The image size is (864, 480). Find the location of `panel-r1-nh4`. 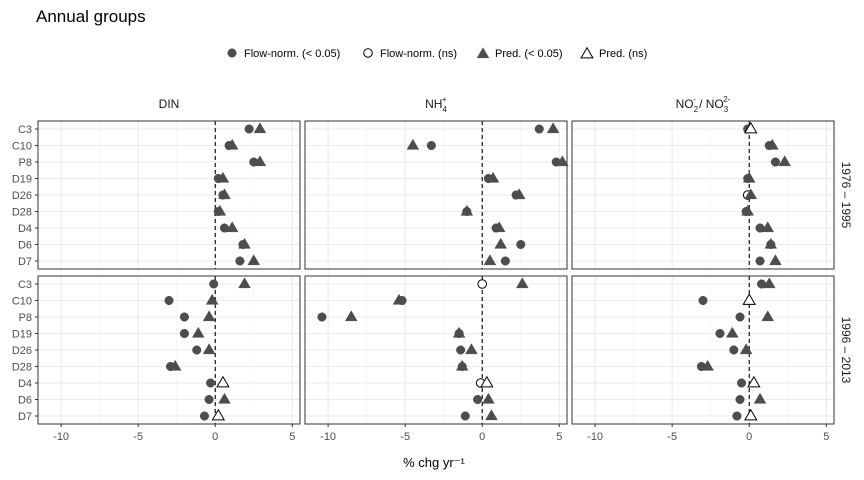

panel-r1-nh4 is located at coordinates (436, 195).